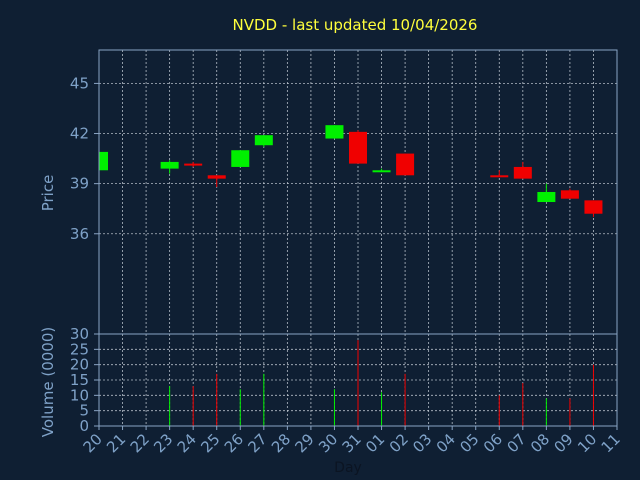  Describe the element at coordinates (375, 443) in the screenshot. I see `x-tick-label: 01` at that location.